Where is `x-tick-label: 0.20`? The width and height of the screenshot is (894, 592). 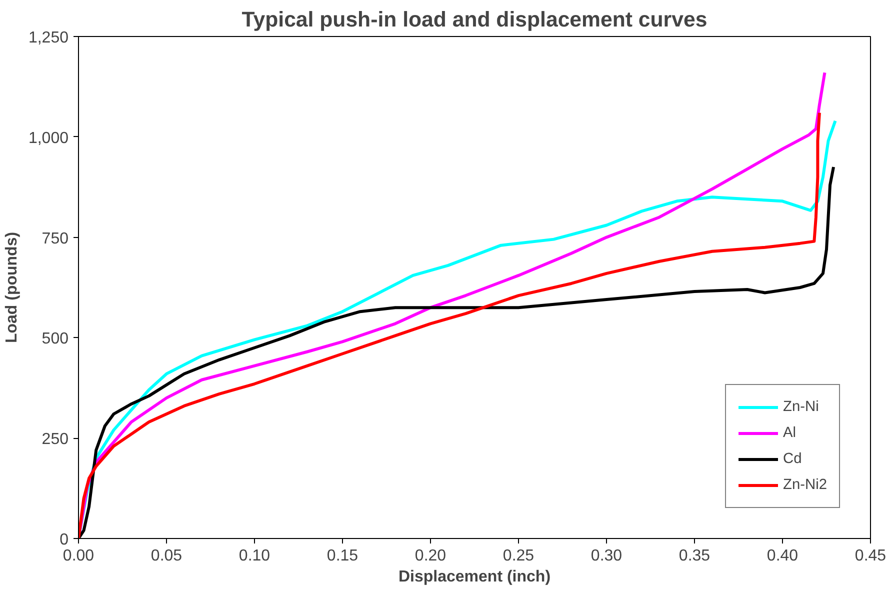
x-tick-label: 0.20 is located at coordinates (430, 556).